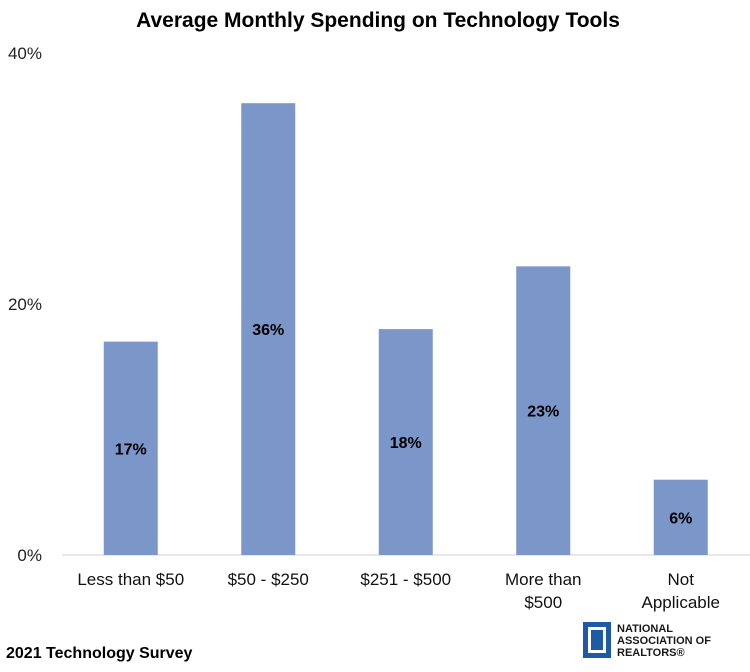 This screenshot has height=672, width=750. I want to click on nar-logo: NATIONAL ASSOCIATION OF REALTORS®, so click(665, 642).